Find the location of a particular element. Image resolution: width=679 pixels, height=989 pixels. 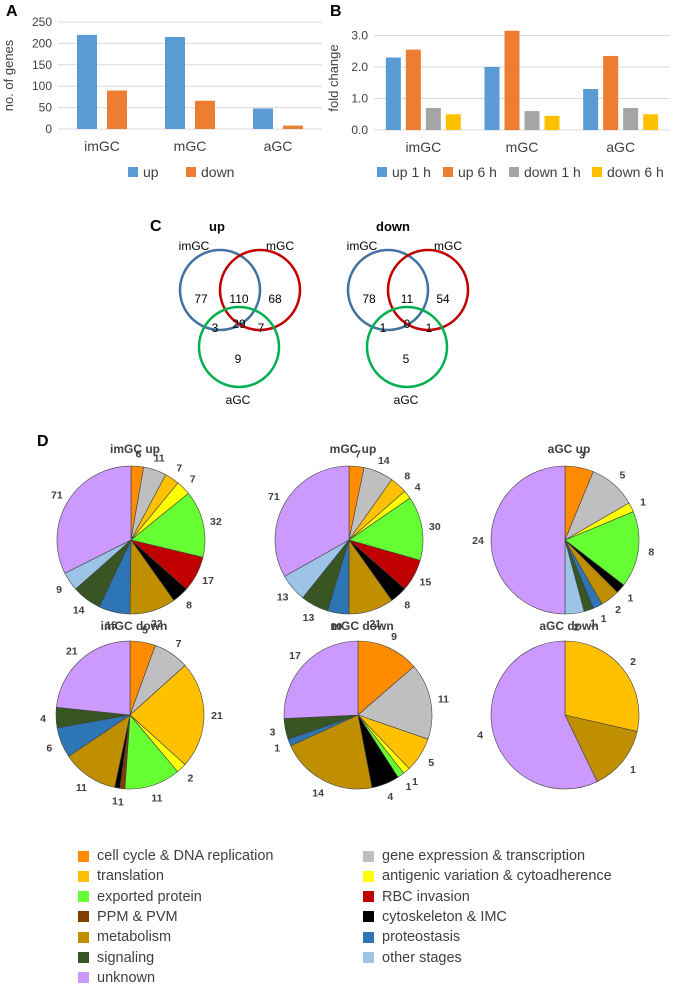

legend-item: PPM & PVM is located at coordinates (128, 917).